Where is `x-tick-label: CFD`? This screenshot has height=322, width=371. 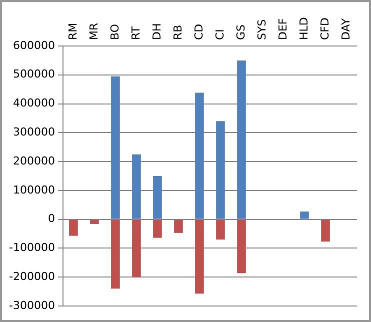
x-tick-label: CFD is located at coordinates (325, 29).